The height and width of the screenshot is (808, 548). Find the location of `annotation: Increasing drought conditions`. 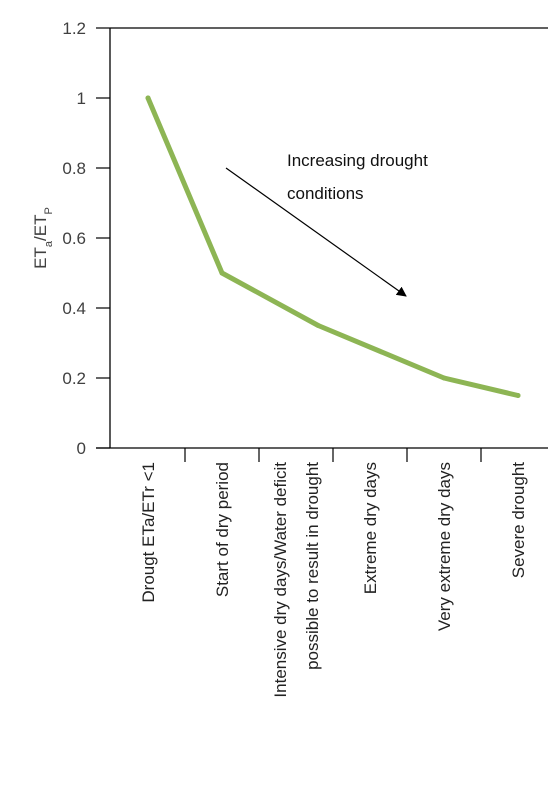

annotation: Increasing drought conditions is located at coordinates (326, 224).